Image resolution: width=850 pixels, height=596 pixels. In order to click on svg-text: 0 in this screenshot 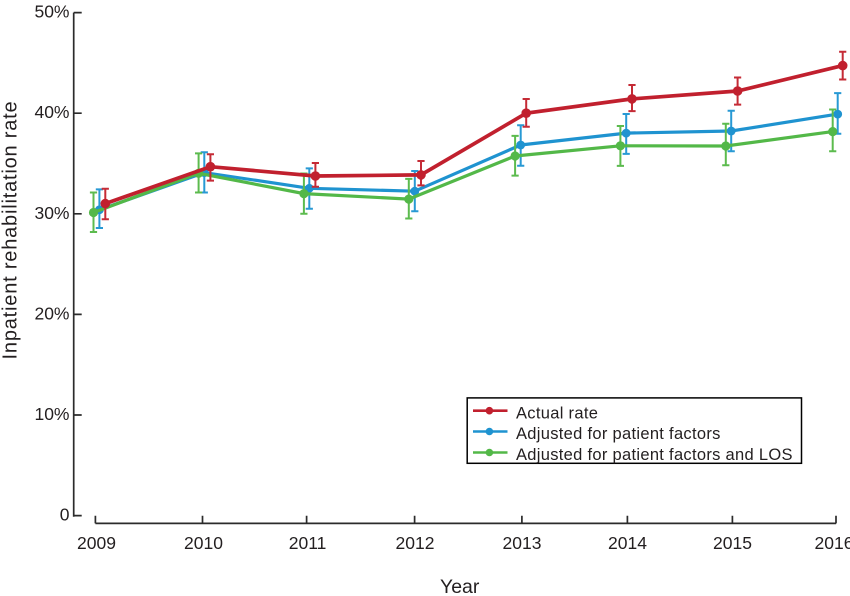, I will do `click(65, 515)`.